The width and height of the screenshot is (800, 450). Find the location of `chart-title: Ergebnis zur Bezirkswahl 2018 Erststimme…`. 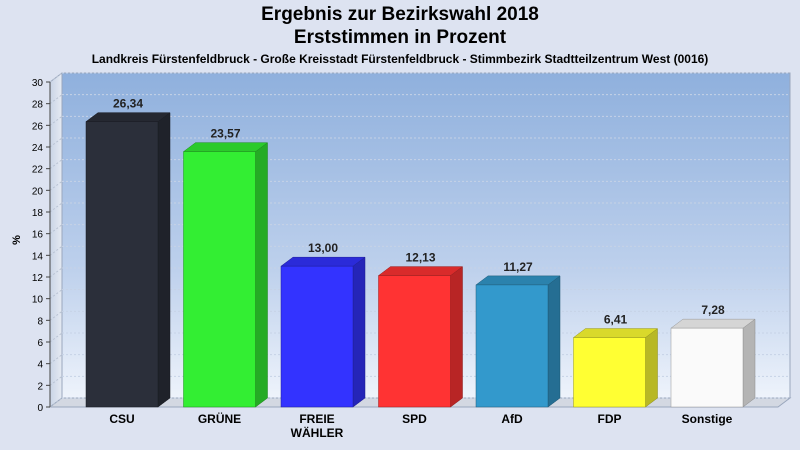

chart-title: Ergebnis zur Bezirkswahl 2018 Erststimme… is located at coordinates (400, 26).